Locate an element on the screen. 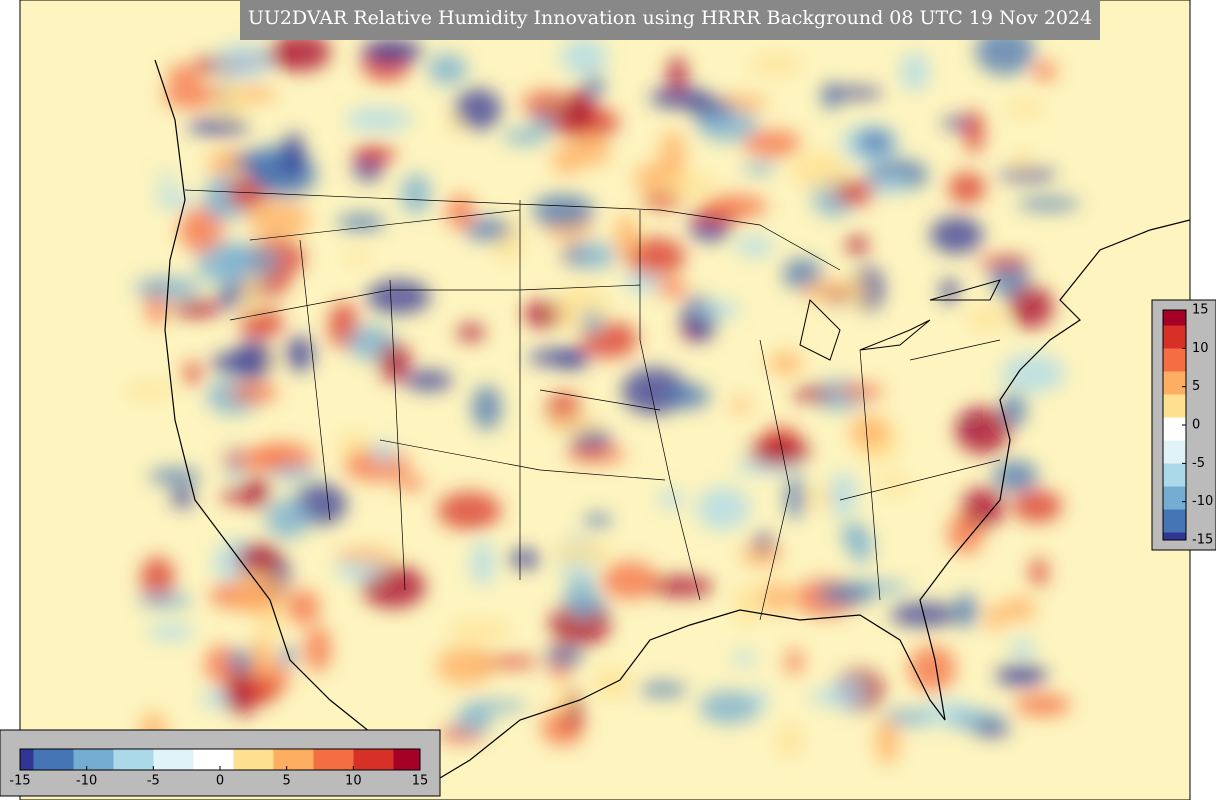  title-box is located at coordinates (670, 20).